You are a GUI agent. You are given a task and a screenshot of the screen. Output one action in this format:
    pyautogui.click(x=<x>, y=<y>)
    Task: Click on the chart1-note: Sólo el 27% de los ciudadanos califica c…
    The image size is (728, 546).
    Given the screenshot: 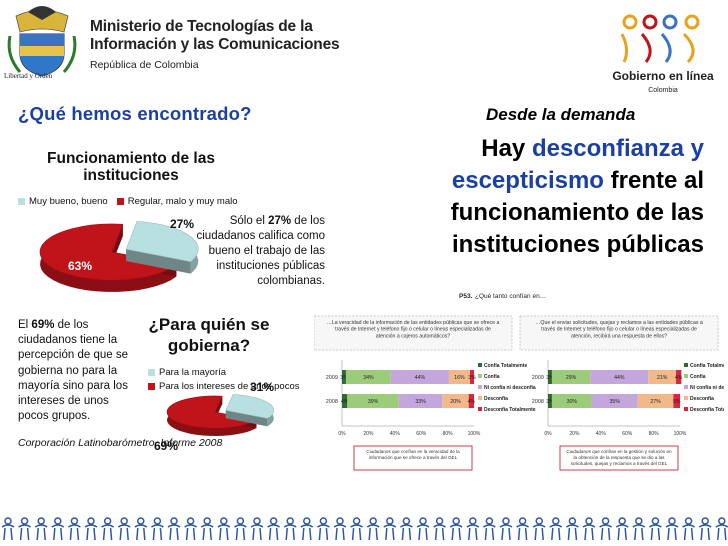 What is the action you would take?
    pyautogui.click(x=259, y=251)
    